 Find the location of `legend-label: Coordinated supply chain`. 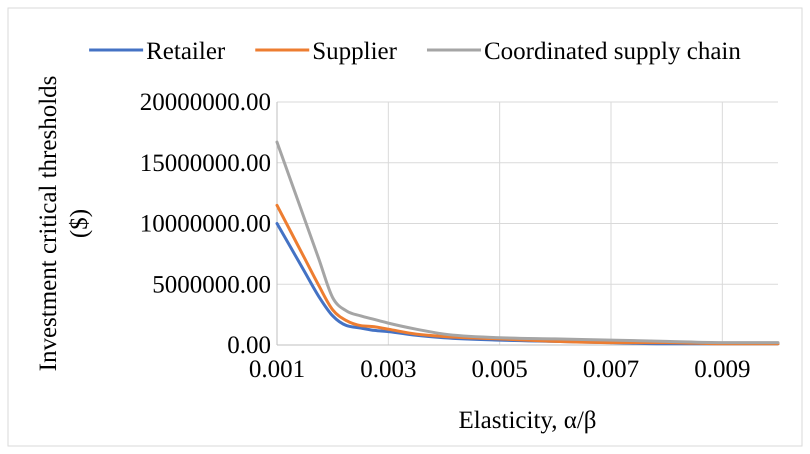

legend-label: Coordinated supply chain is located at coordinates (613, 51).